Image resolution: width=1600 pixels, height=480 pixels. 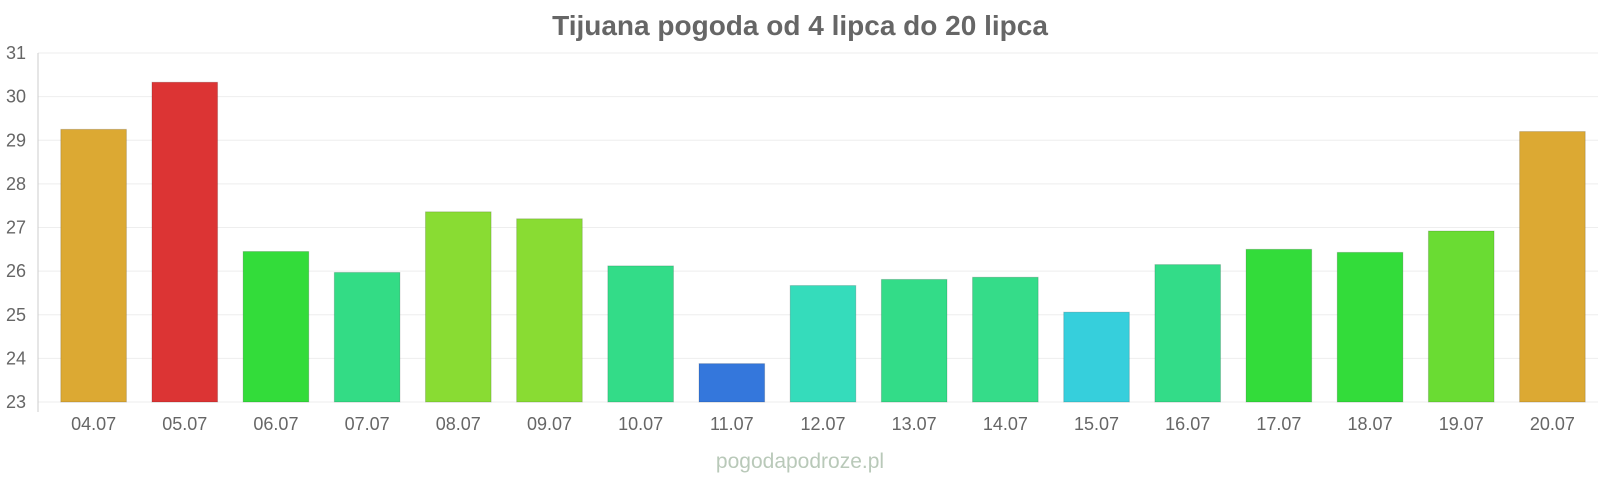 I want to click on y-tick-label: 31, so click(x=16, y=53).